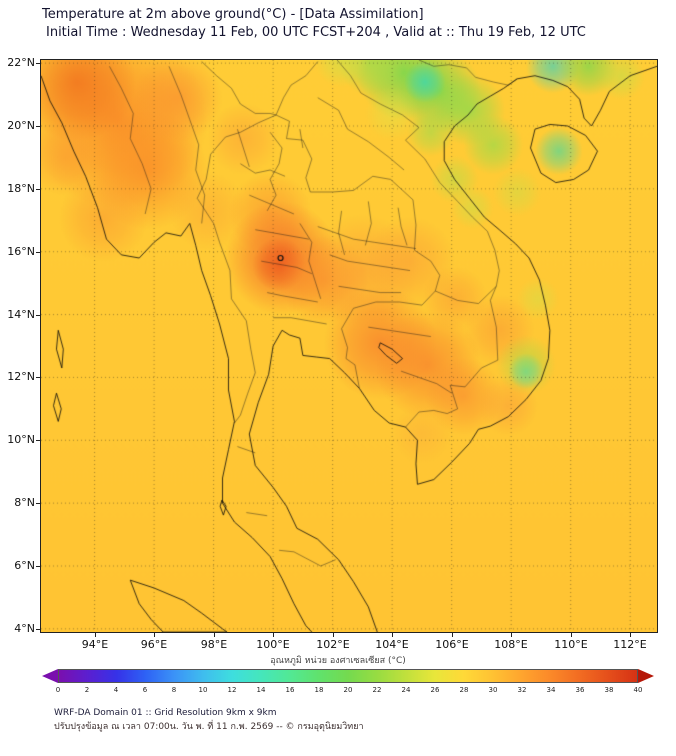  What do you see at coordinates (435, 690) in the screenshot?
I see `colorbar-tick: 26` at bounding box center [435, 690].